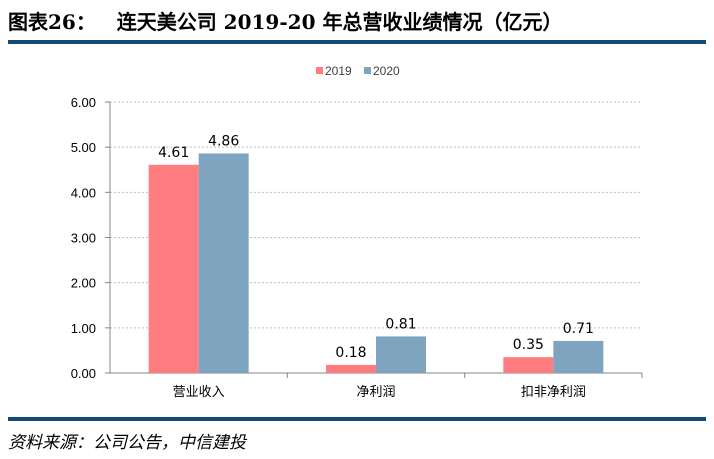  Describe the element at coordinates (357, 42) in the screenshot. I see `title-divider` at that location.